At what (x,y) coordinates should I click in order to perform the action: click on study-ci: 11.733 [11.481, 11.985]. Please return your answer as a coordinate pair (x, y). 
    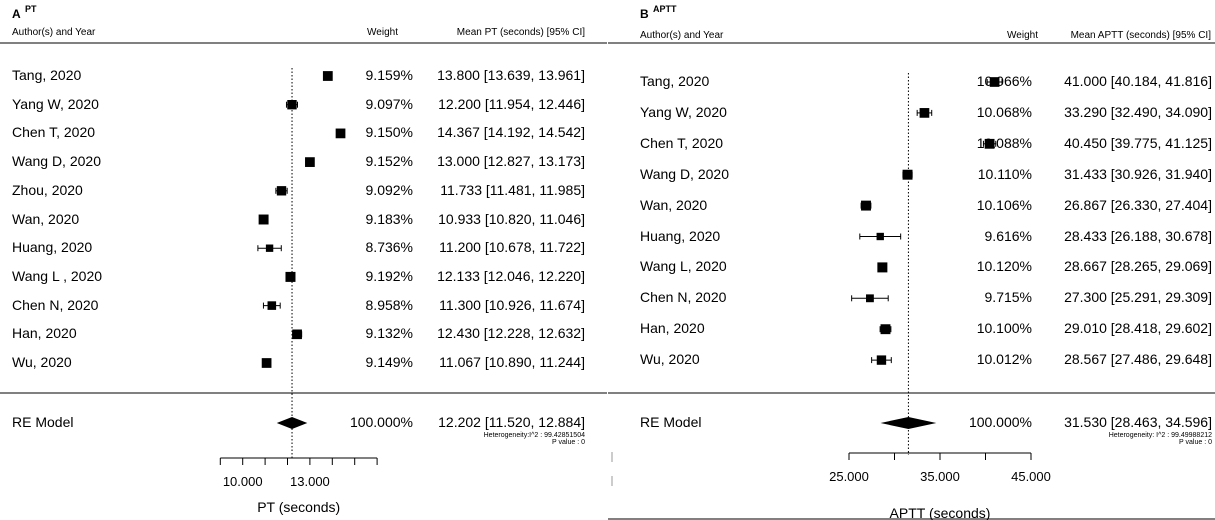
    Looking at the image, I should click on (512, 189).